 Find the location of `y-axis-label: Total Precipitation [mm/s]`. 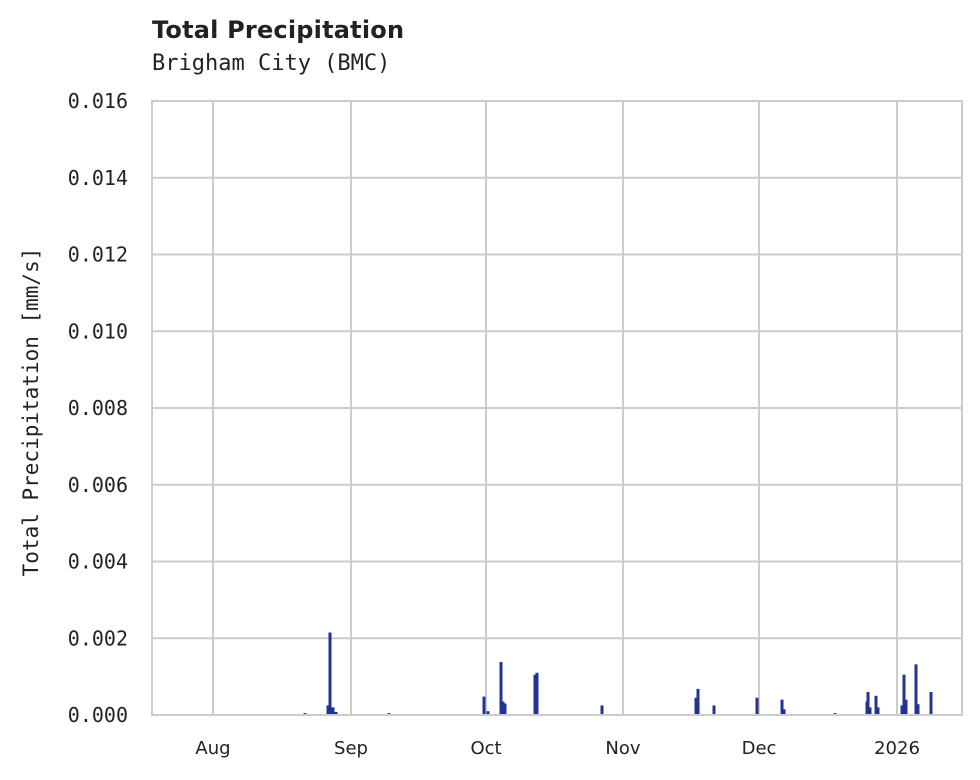

y-axis-label: Total Precipitation [mm/s] is located at coordinates (31, 412).